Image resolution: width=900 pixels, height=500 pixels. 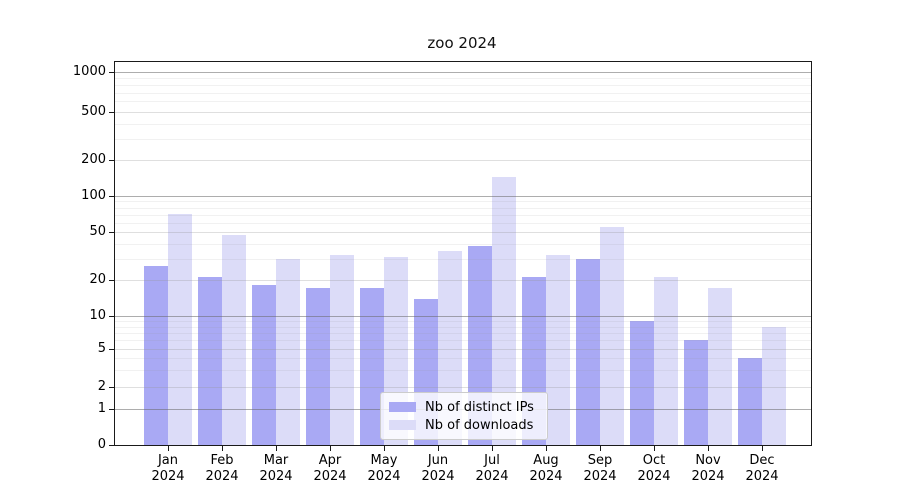 I want to click on legend-label: Nb of distinct IPs, so click(x=479, y=407).